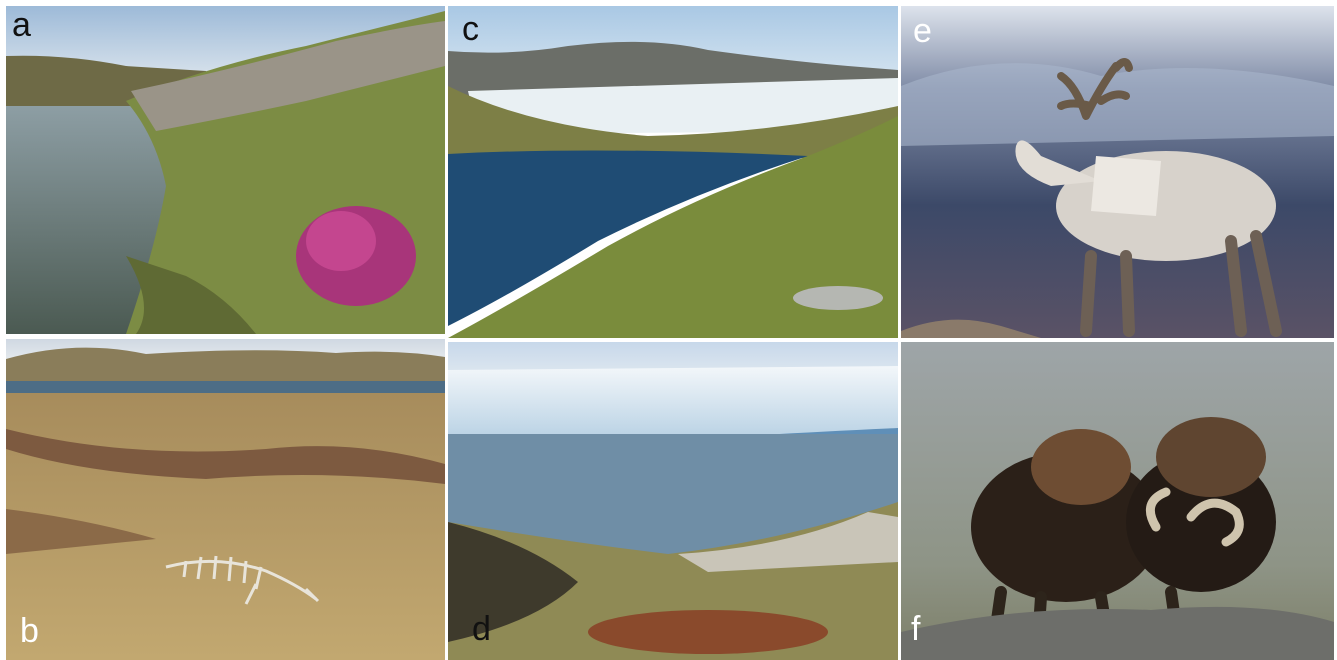 Image resolution: width=1337 pixels, height=660 pixels. Describe the element at coordinates (470, 29) in the screenshot. I see `panel-label-c: c` at that location.